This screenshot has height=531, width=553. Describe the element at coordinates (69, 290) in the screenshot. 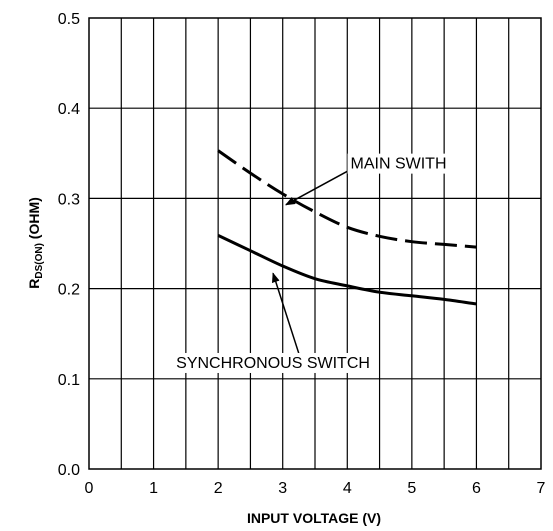

I see `y-tick-label: 0.2` at that location.